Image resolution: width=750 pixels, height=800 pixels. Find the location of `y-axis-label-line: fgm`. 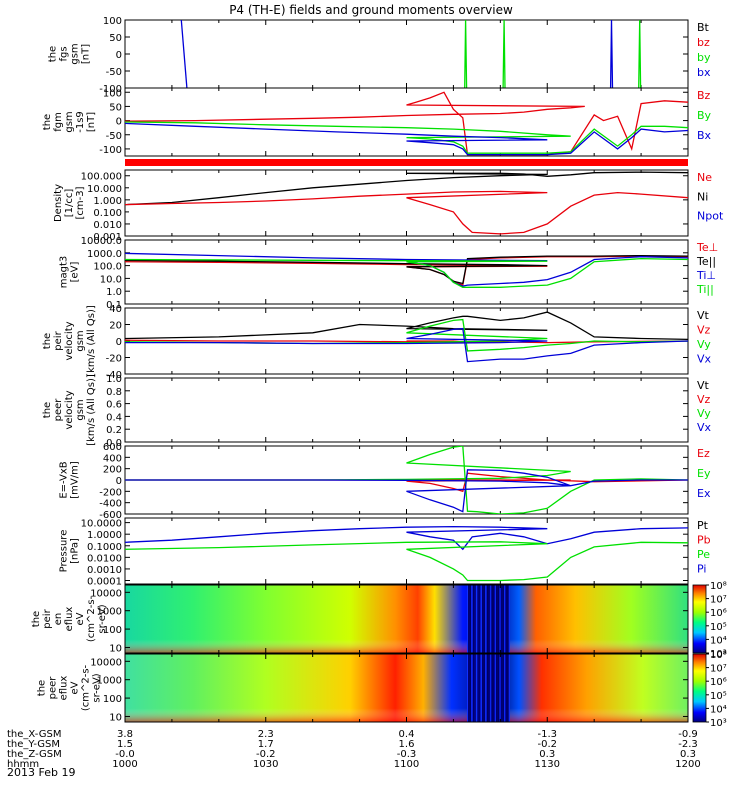

y-axis-label-line: fgm is located at coordinates (58, 122).